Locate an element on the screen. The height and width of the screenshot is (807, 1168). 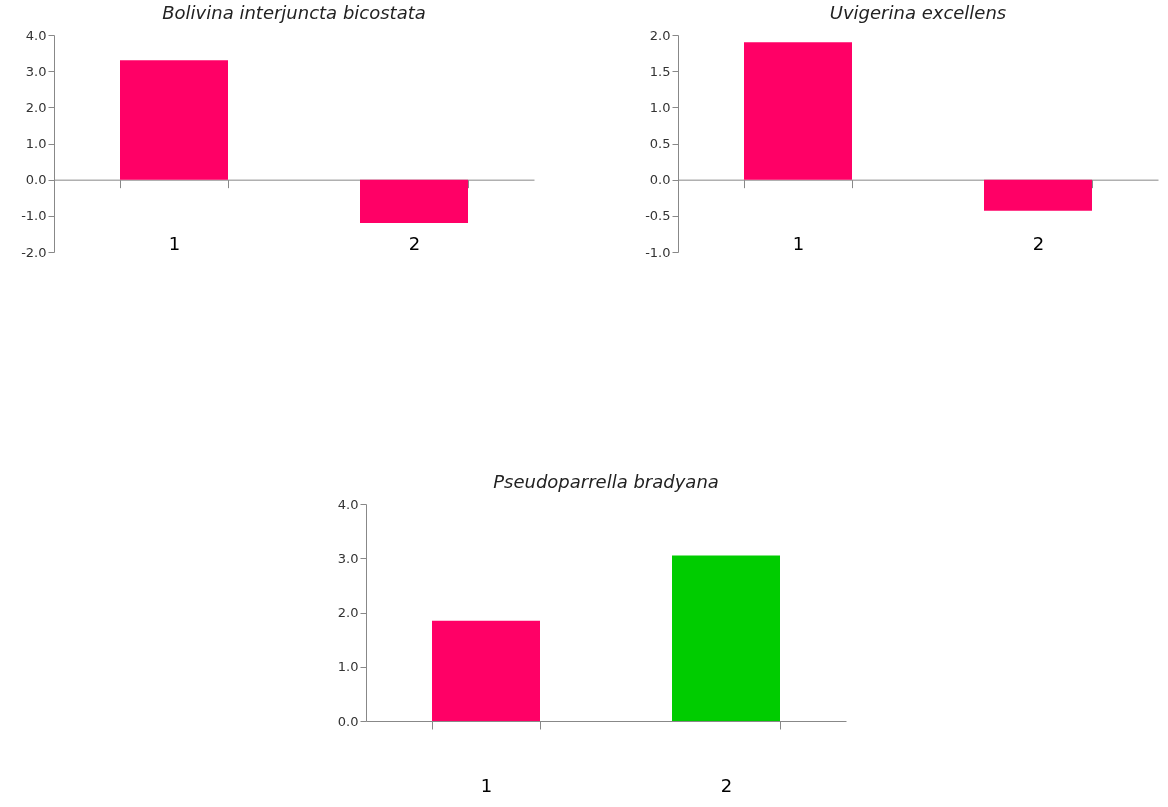
y-tick-label: -2.0 is located at coordinates (34, 252).